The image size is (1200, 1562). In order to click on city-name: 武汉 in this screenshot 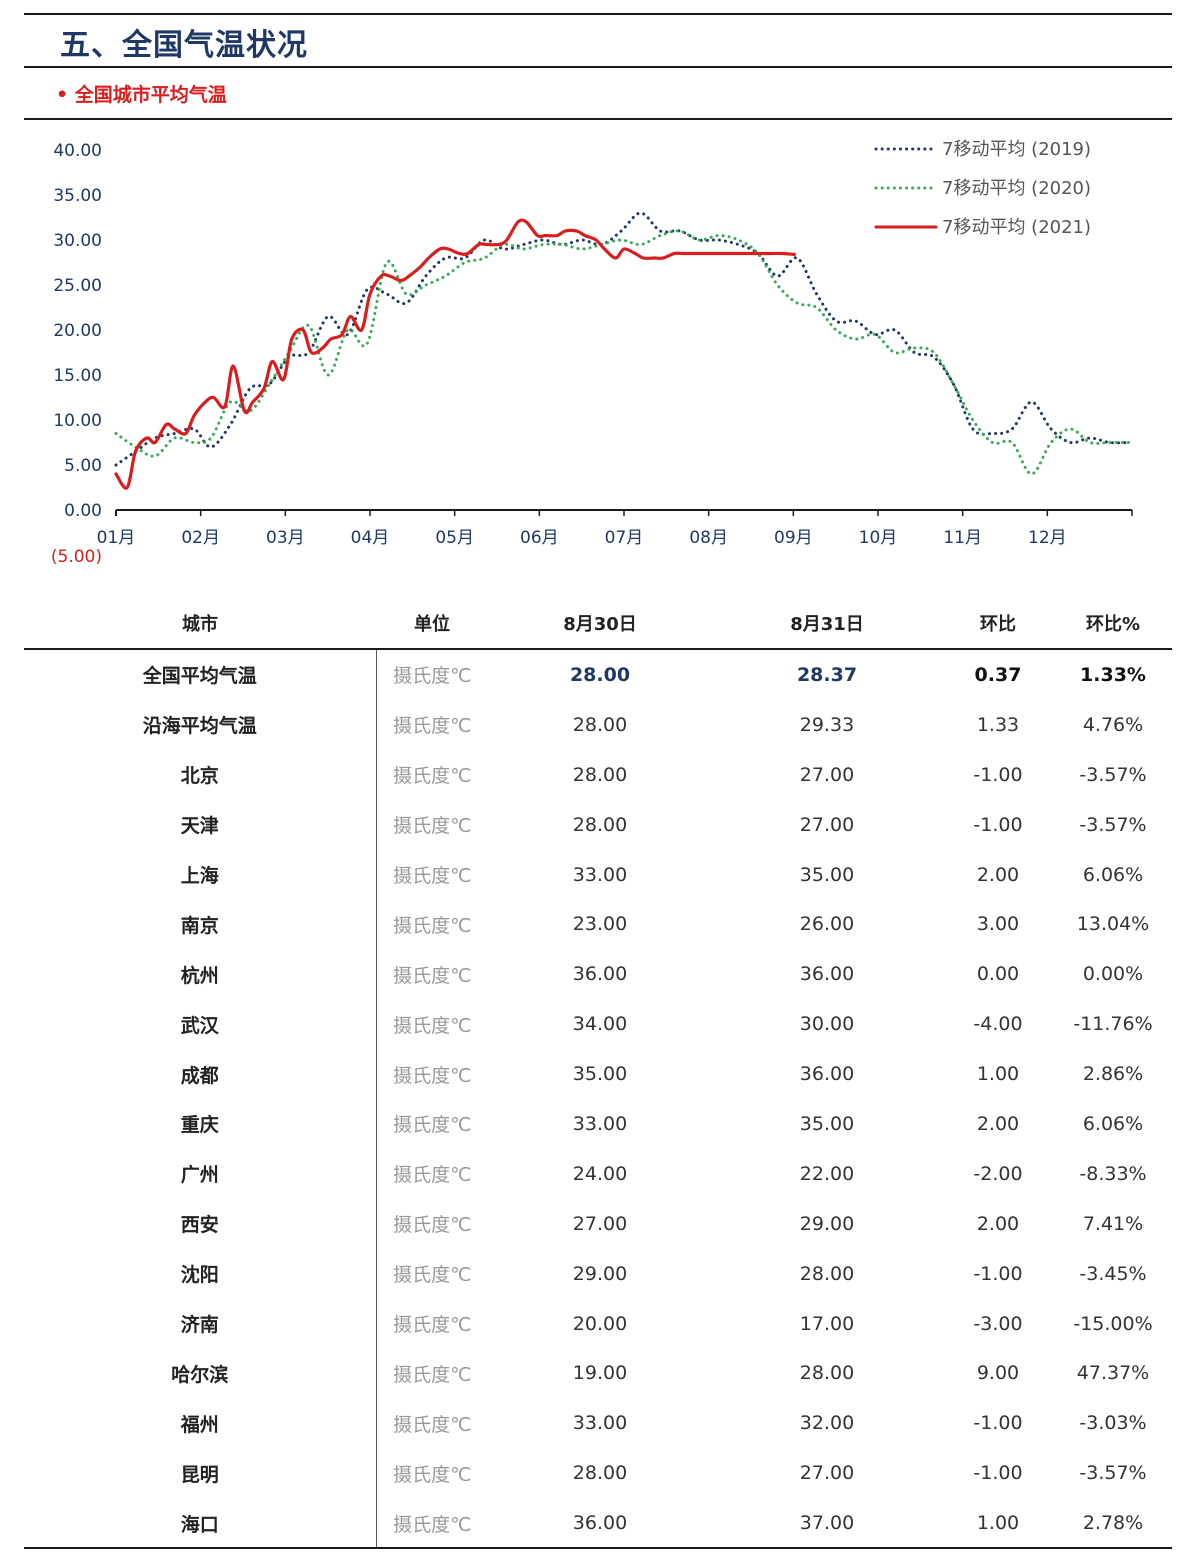, I will do `click(199, 1025)`.